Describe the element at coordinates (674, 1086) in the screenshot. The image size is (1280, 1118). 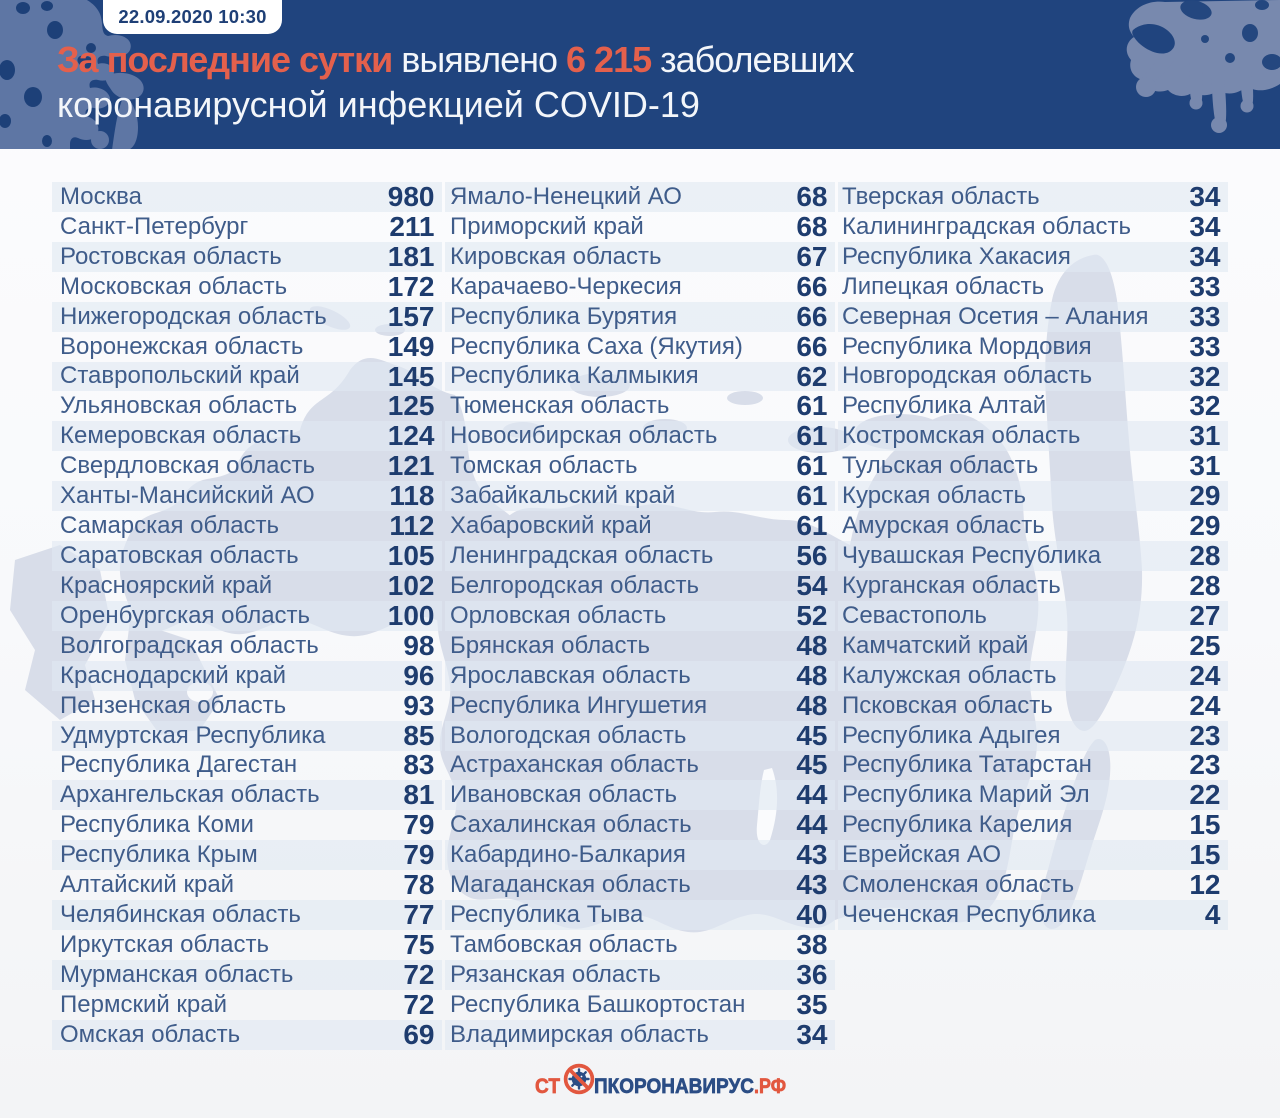
I see `svg-text: ПКОРОНАВИРУС` at that location.